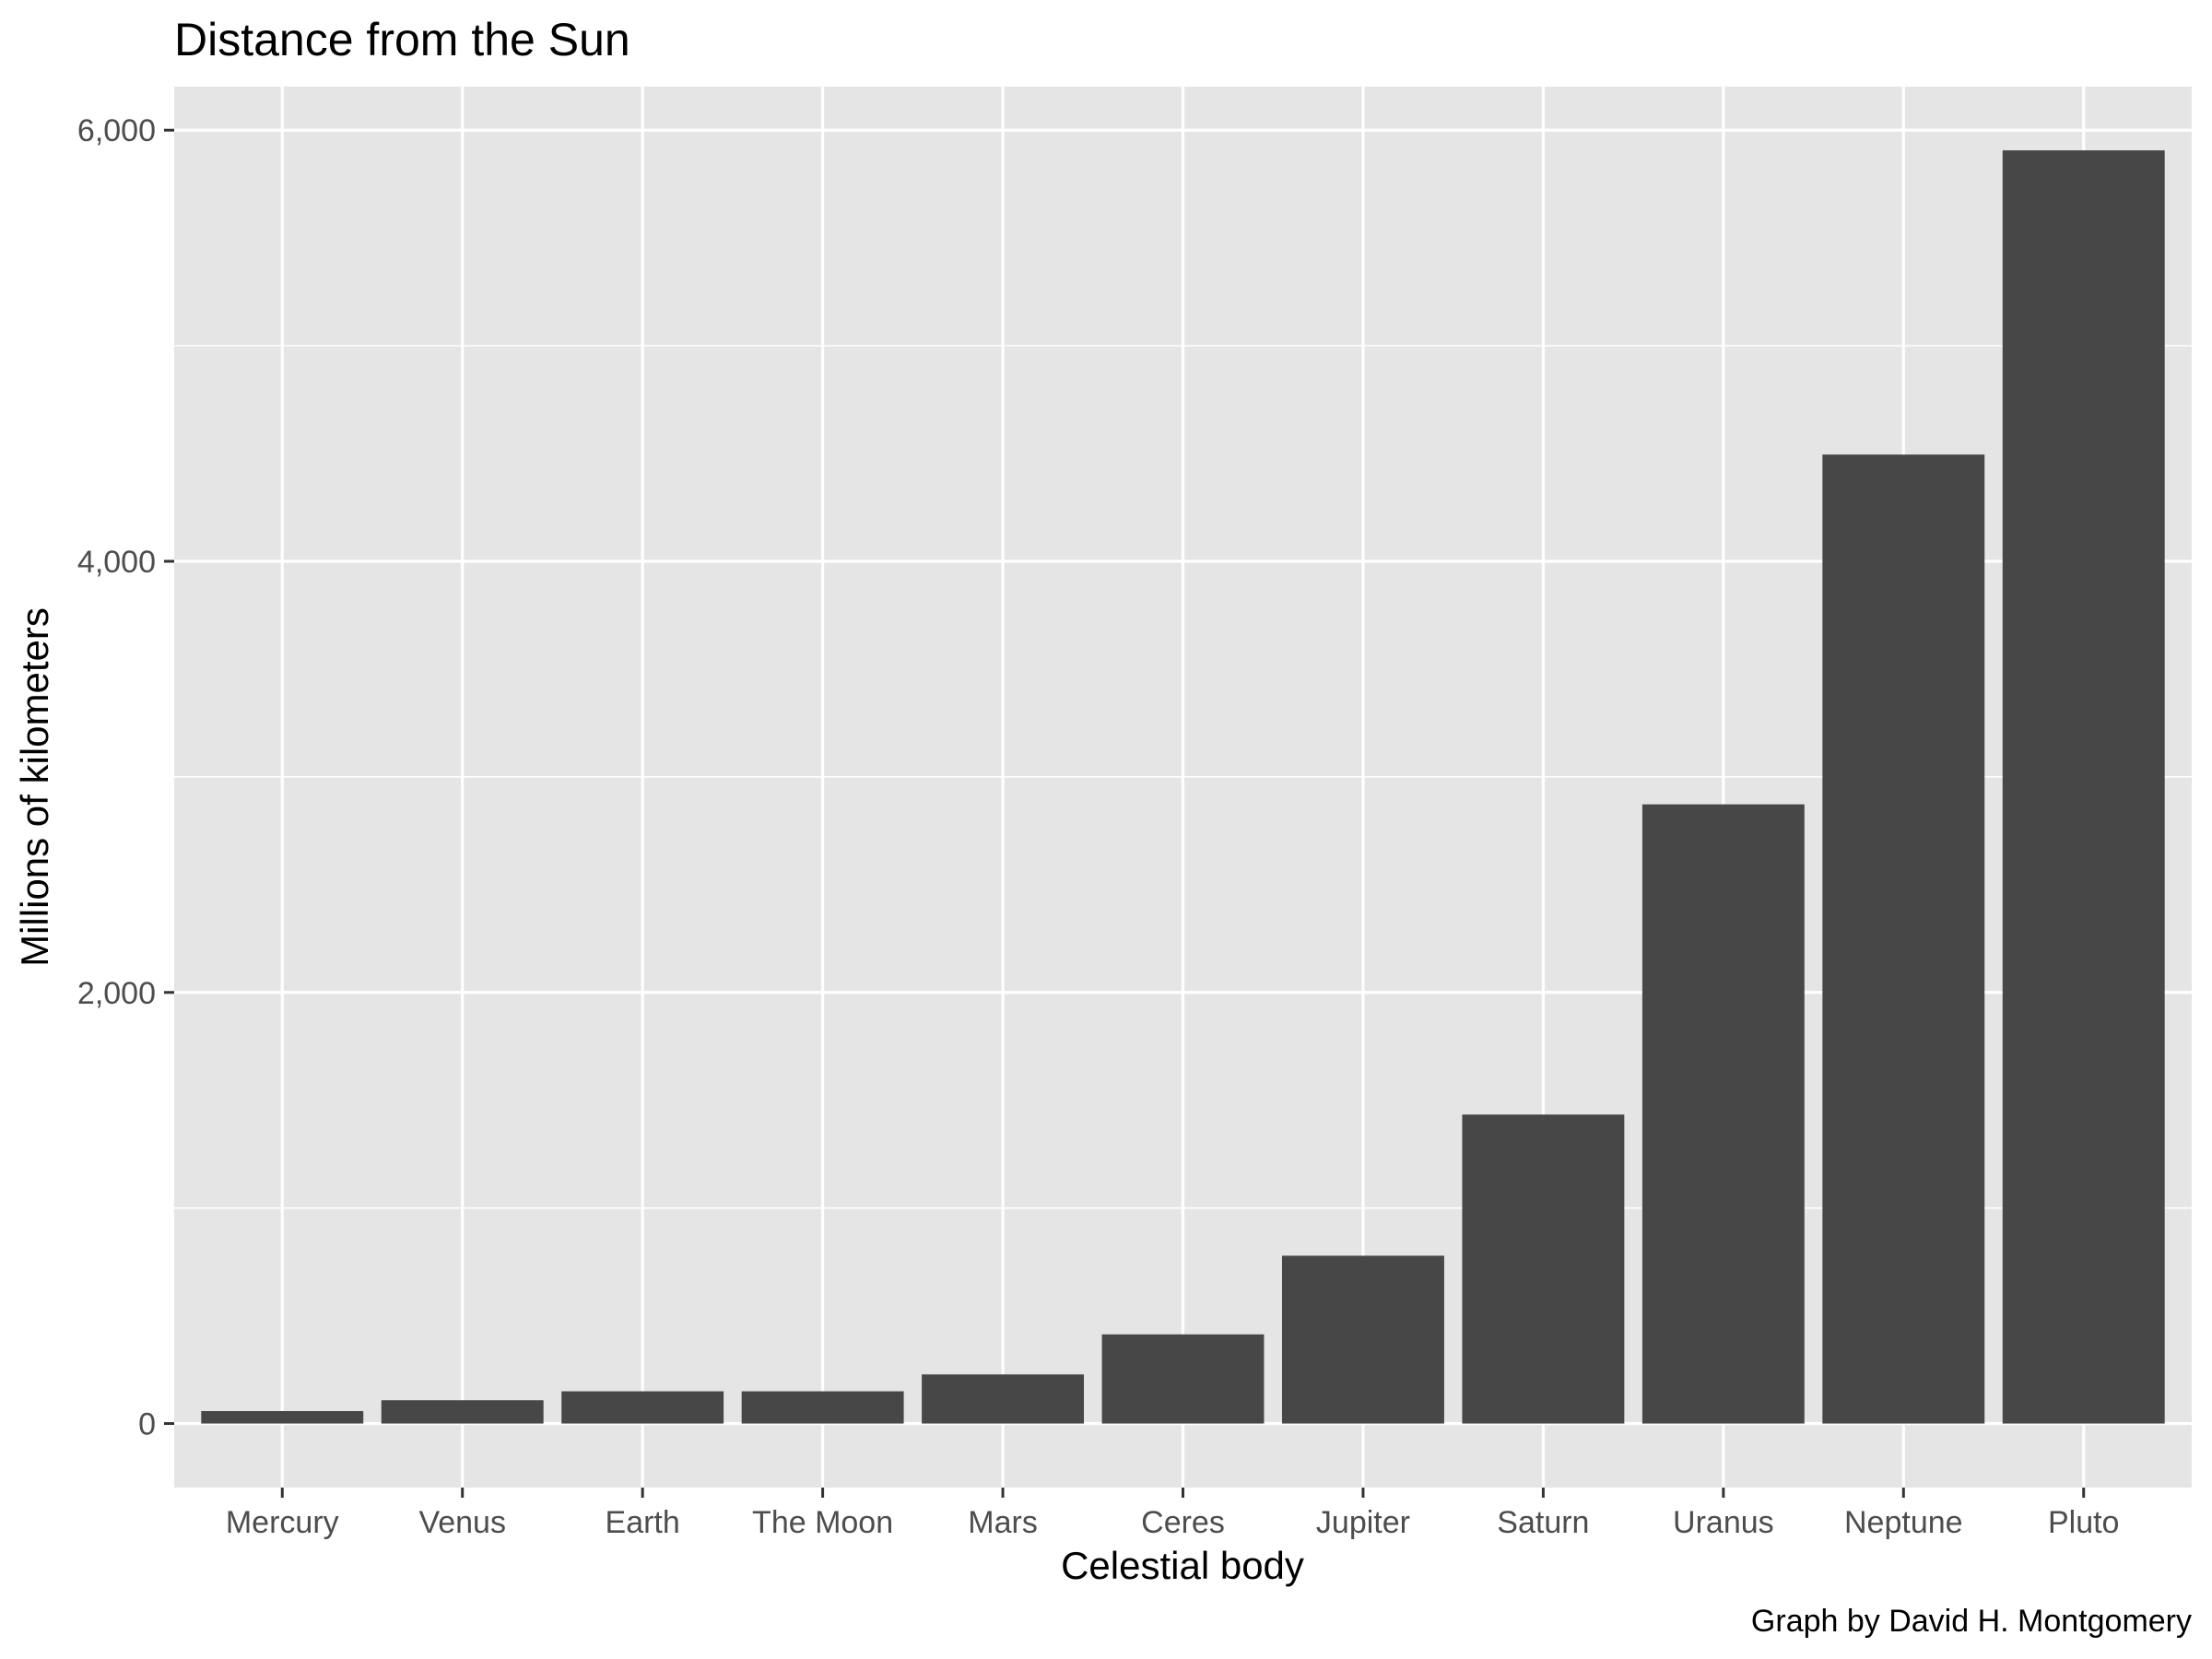  What do you see at coordinates (116, 993) in the screenshot?
I see `y-tick-label: 2,000` at bounding box center [116, 993].